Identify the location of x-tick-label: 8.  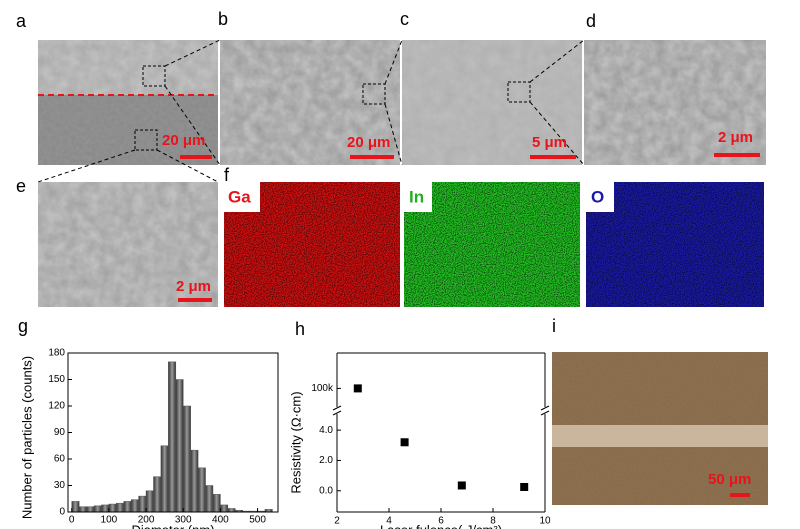
(493, 521).